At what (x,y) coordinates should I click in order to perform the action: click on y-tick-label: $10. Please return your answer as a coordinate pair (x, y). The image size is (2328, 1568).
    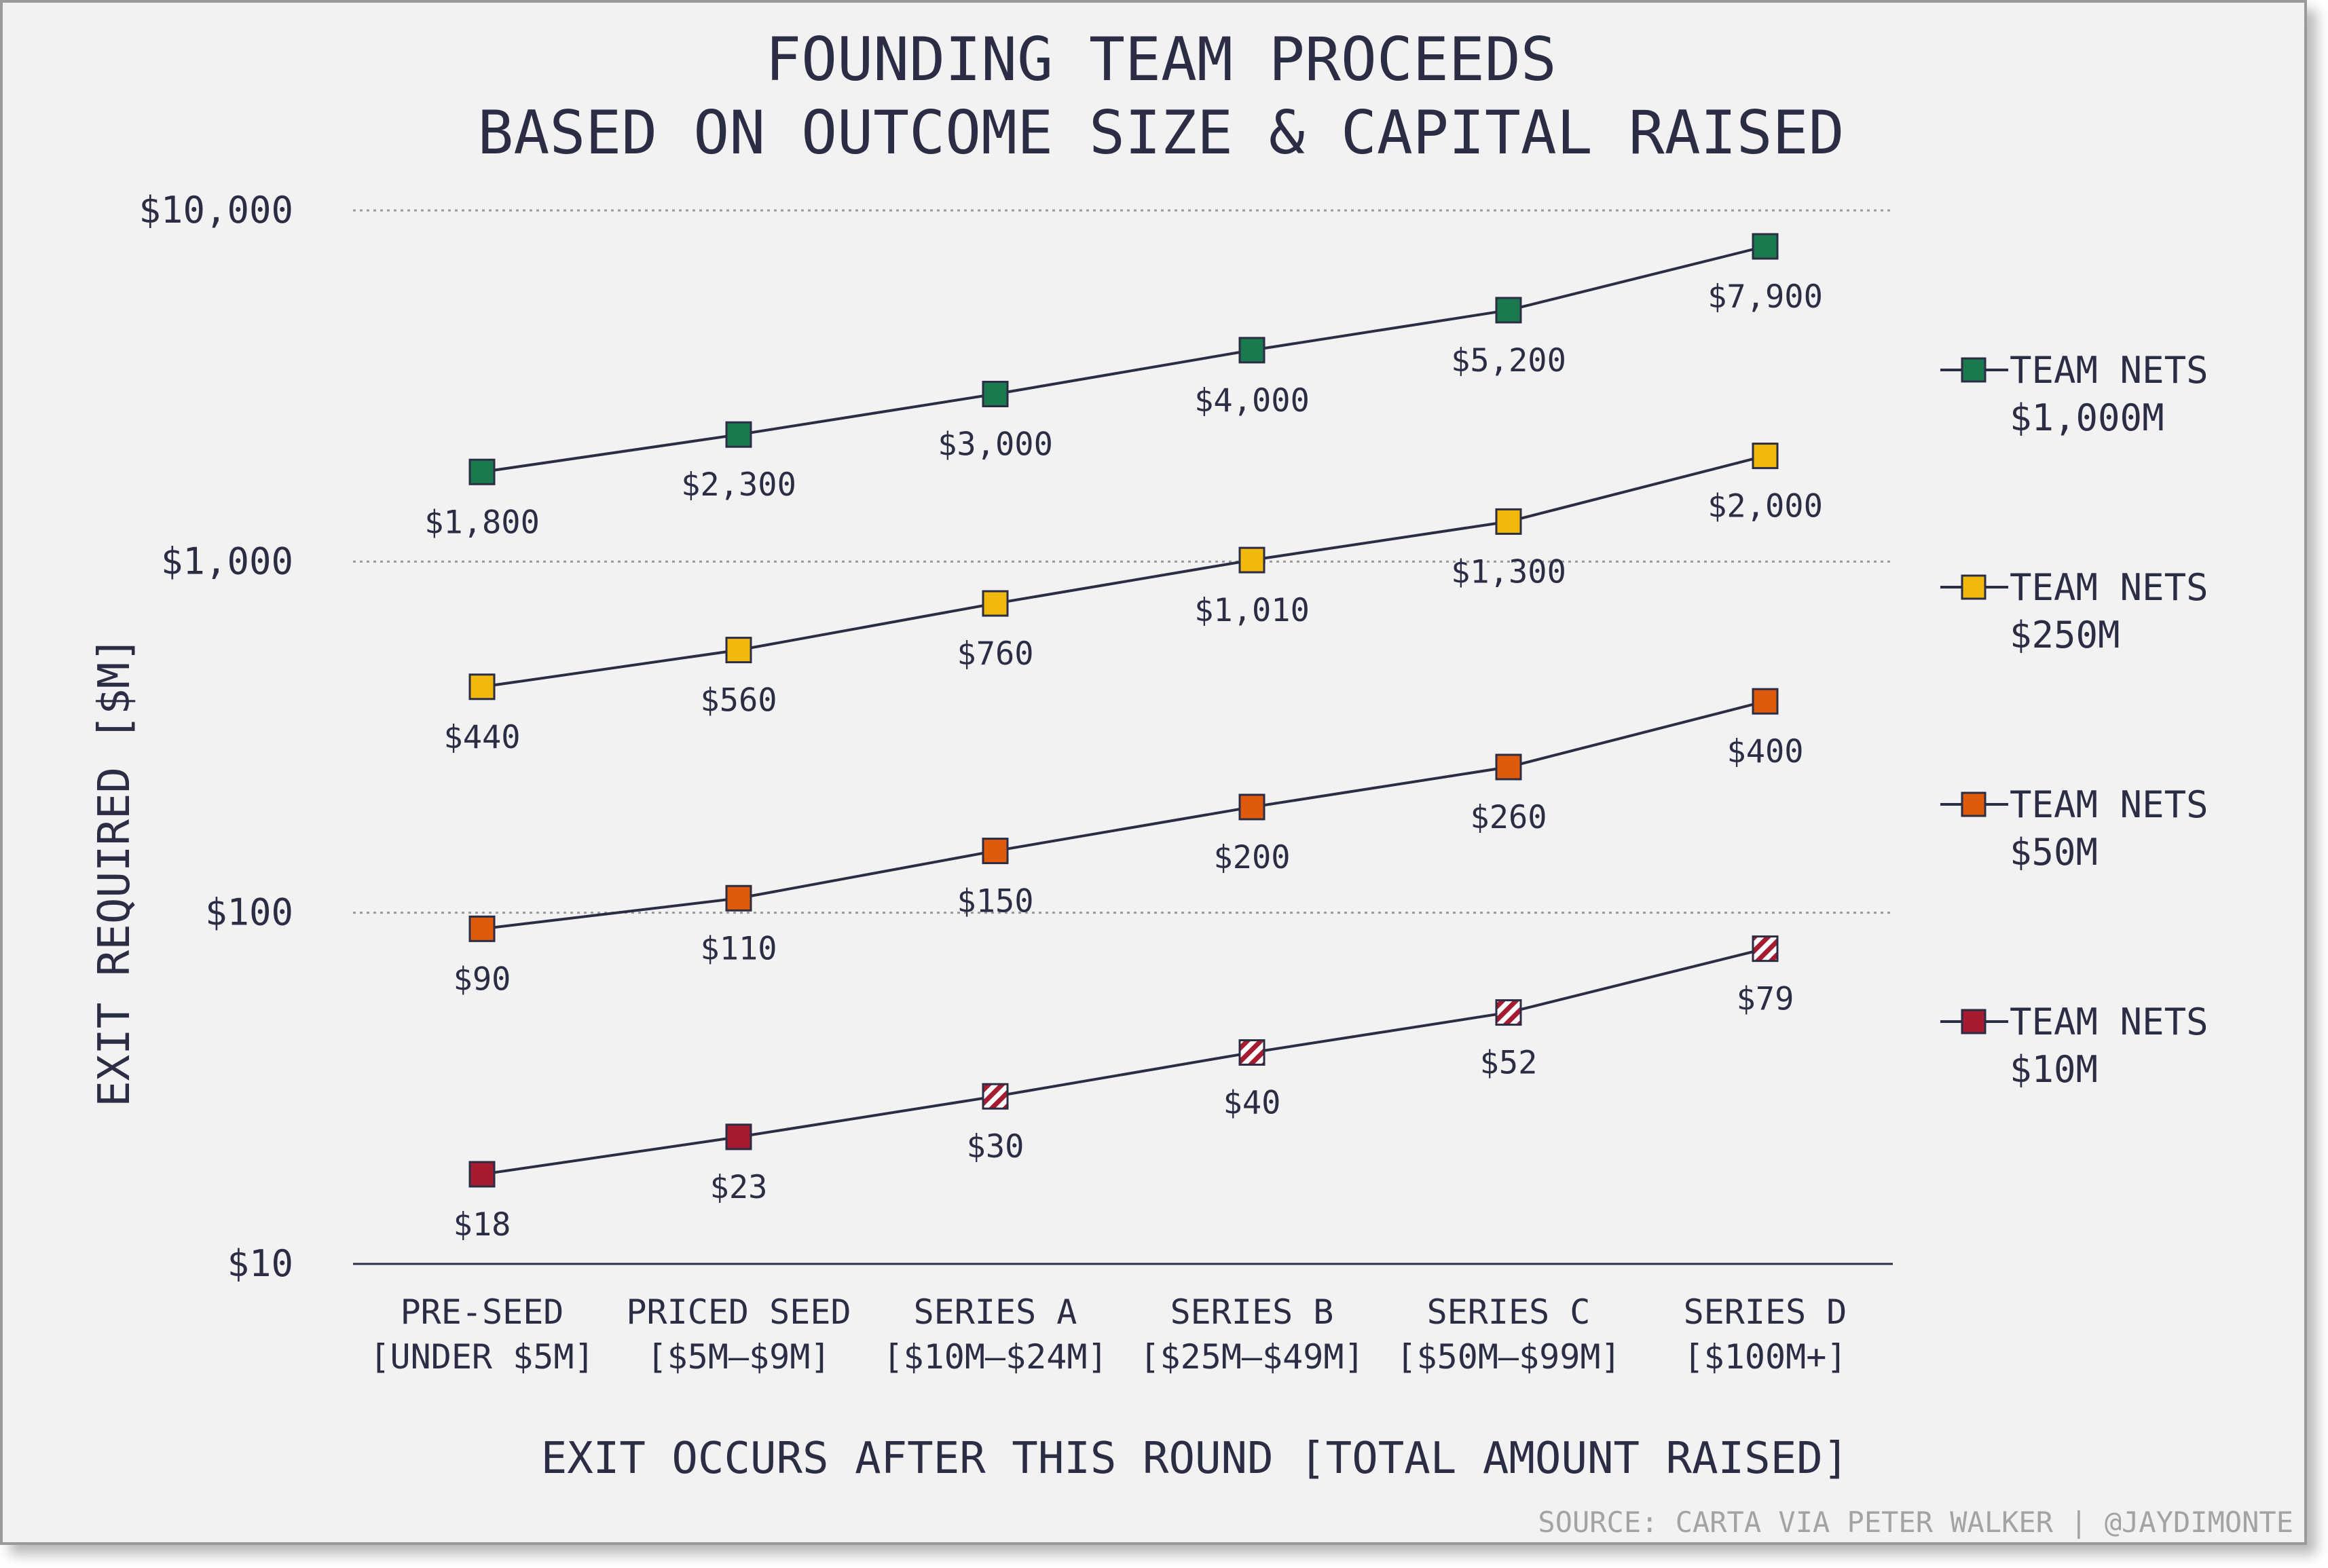
    Looking at the image, I should click on (260, 1264).